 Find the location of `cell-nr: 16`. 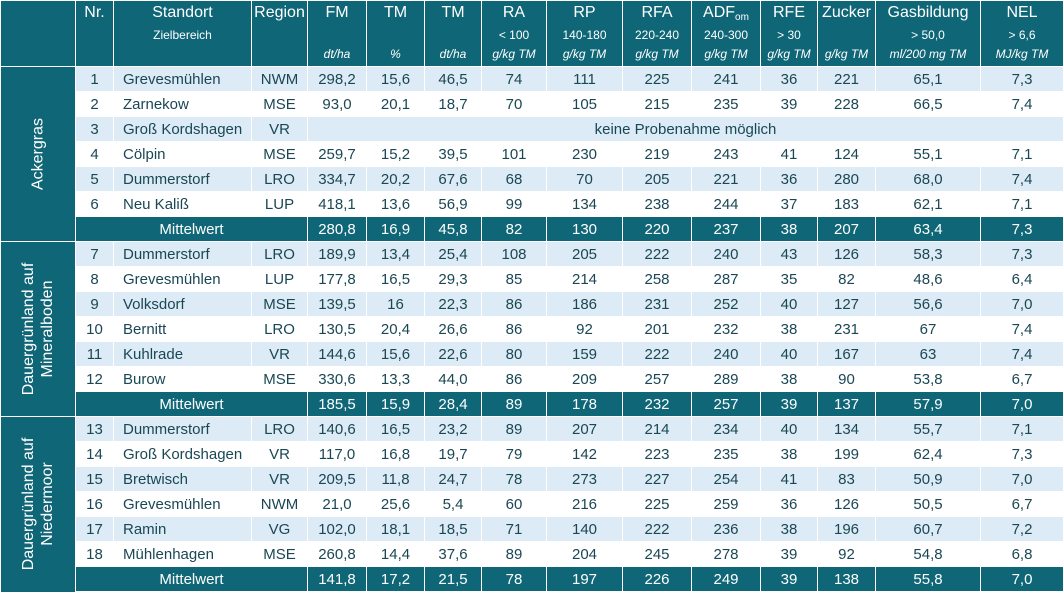

cell-nr: 16 is located at coordinates (94, 504).